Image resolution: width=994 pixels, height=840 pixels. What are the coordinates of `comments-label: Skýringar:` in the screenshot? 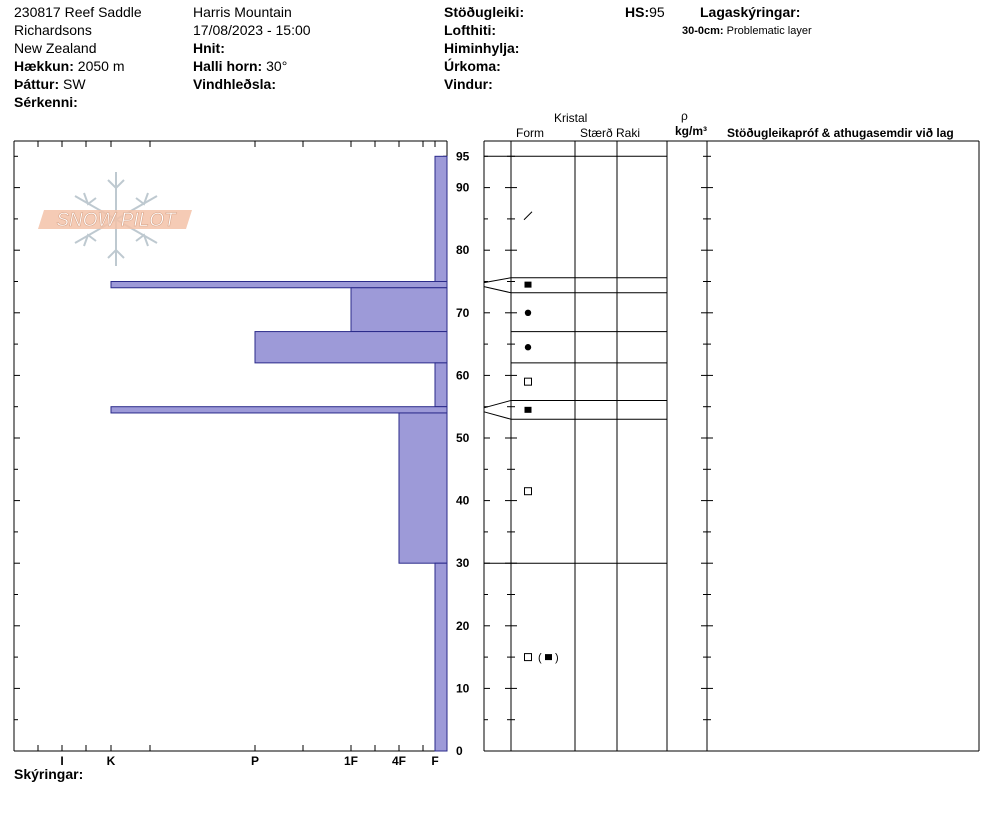 It's located at (49, 774).